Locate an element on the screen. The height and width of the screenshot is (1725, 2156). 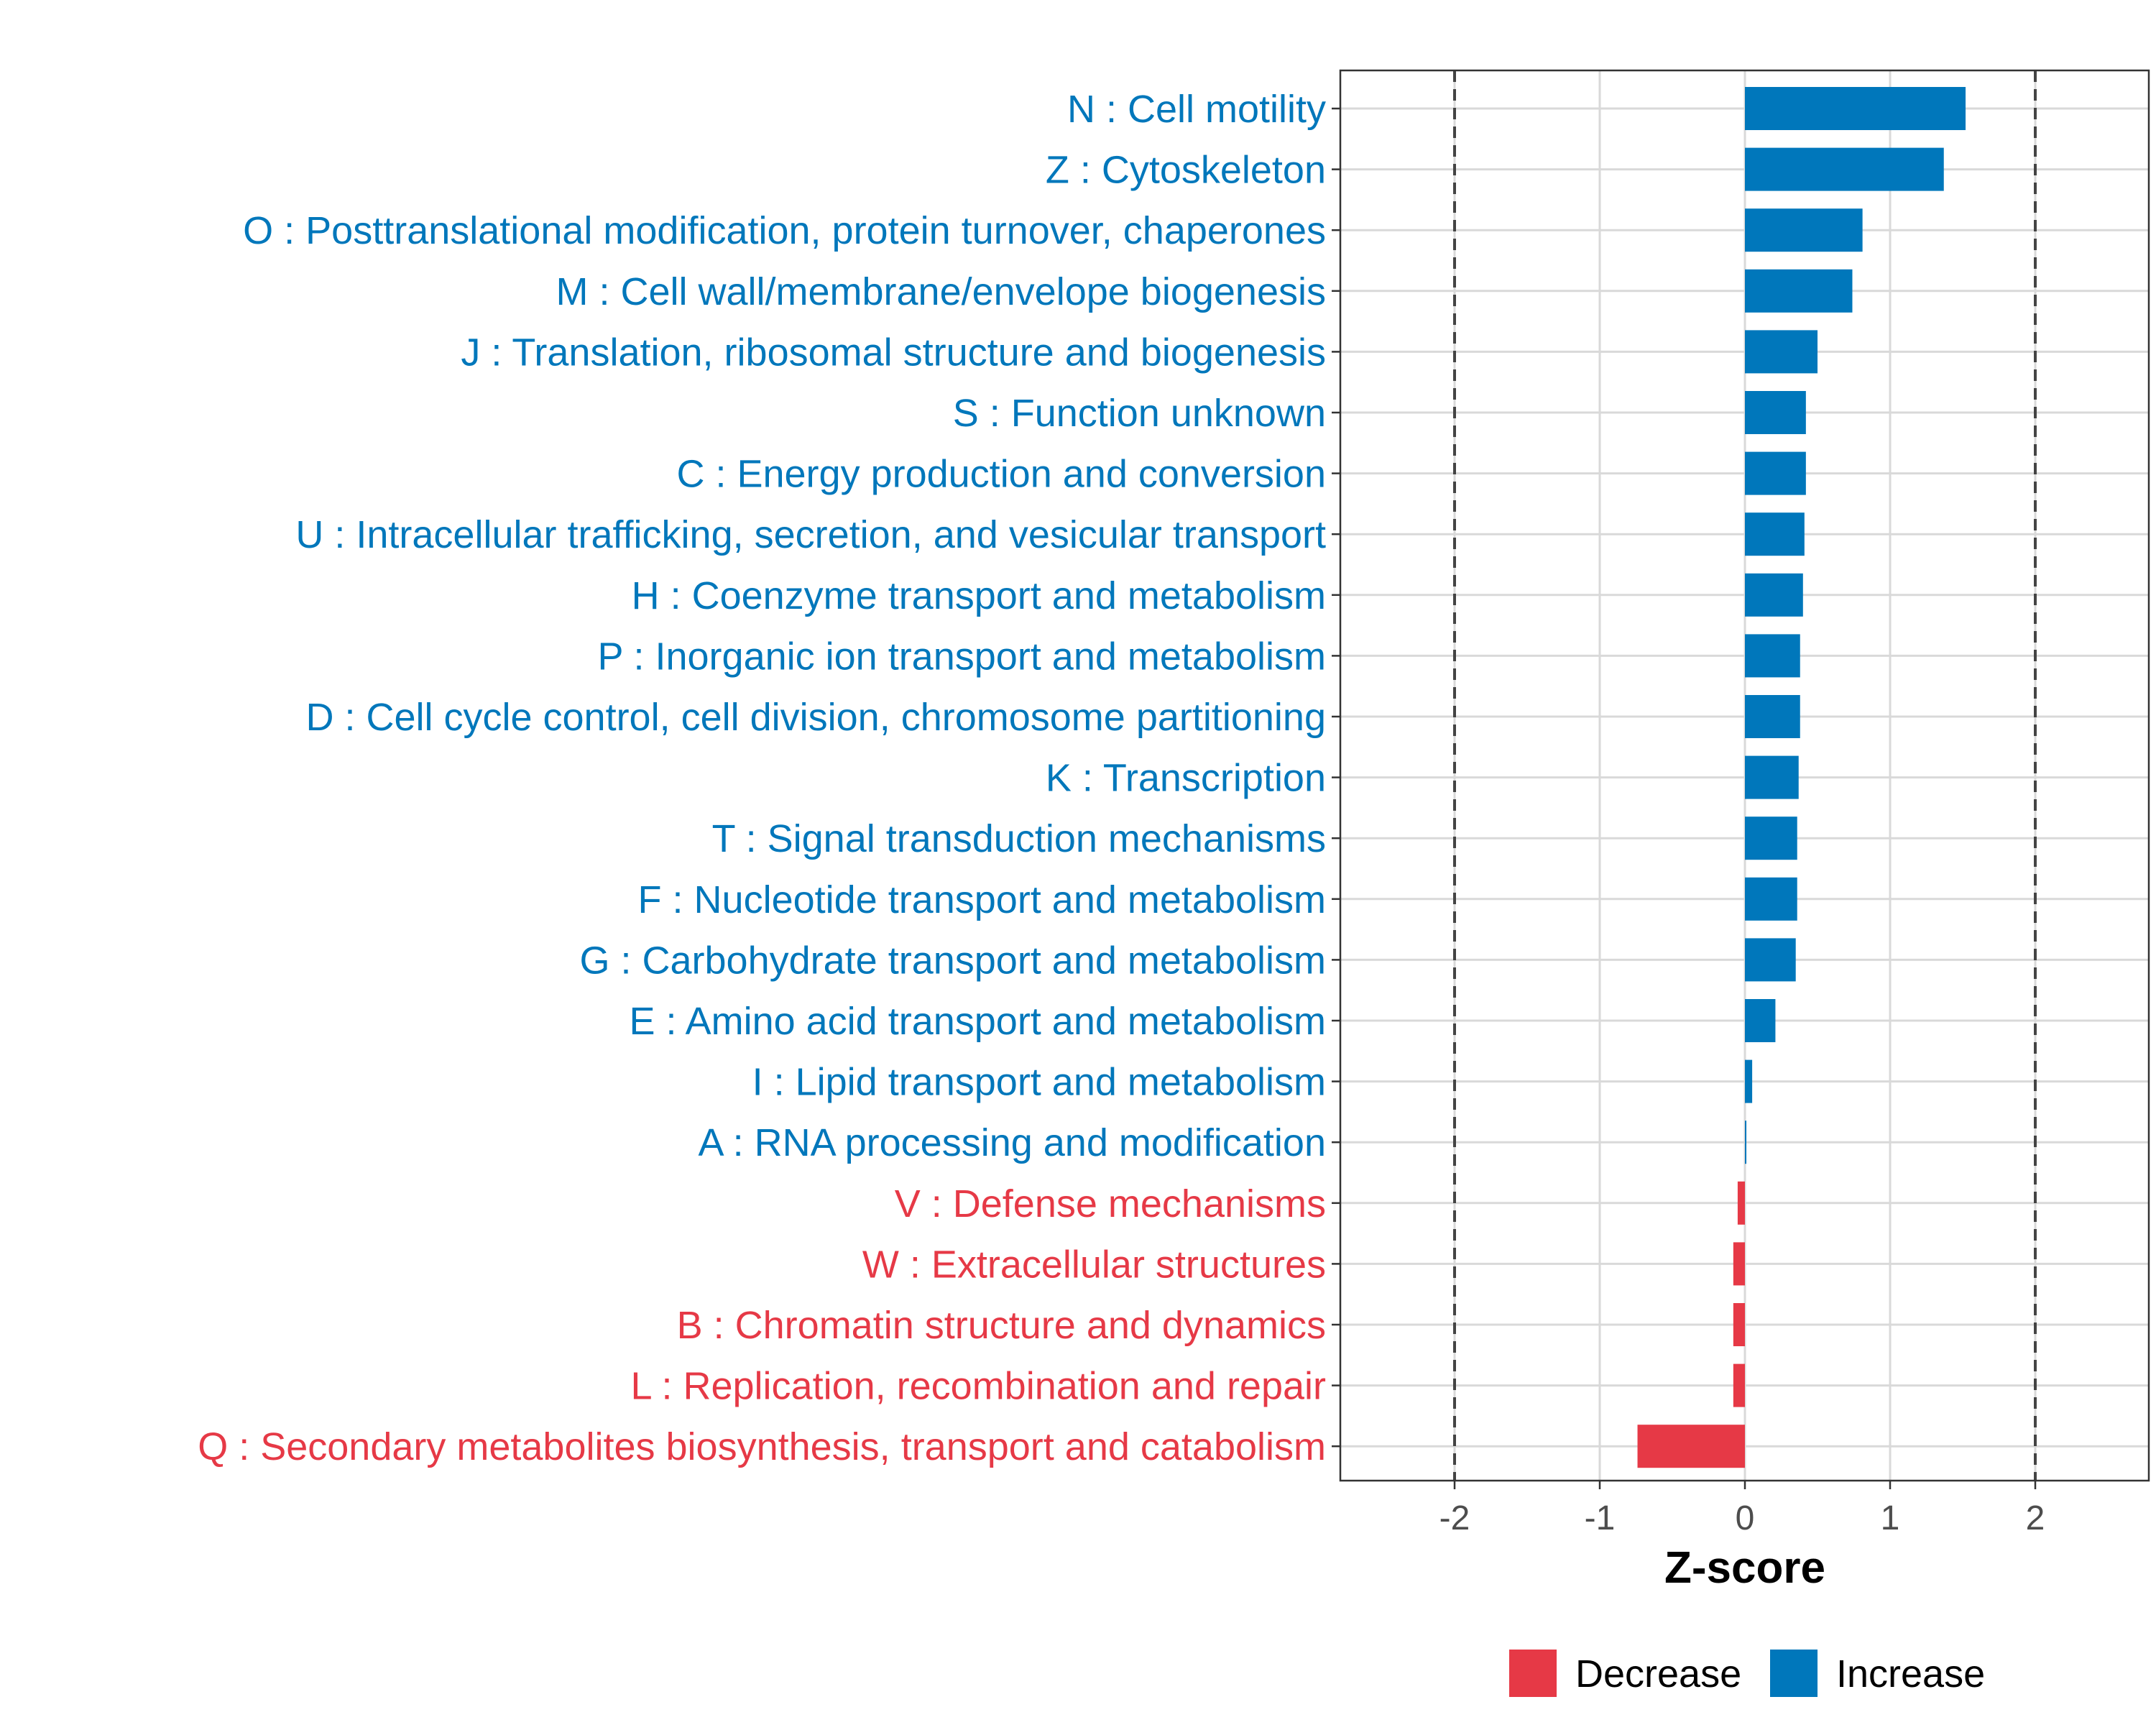
category-label: V : Defense mechanisms is located at coordinates (1110, 1203).